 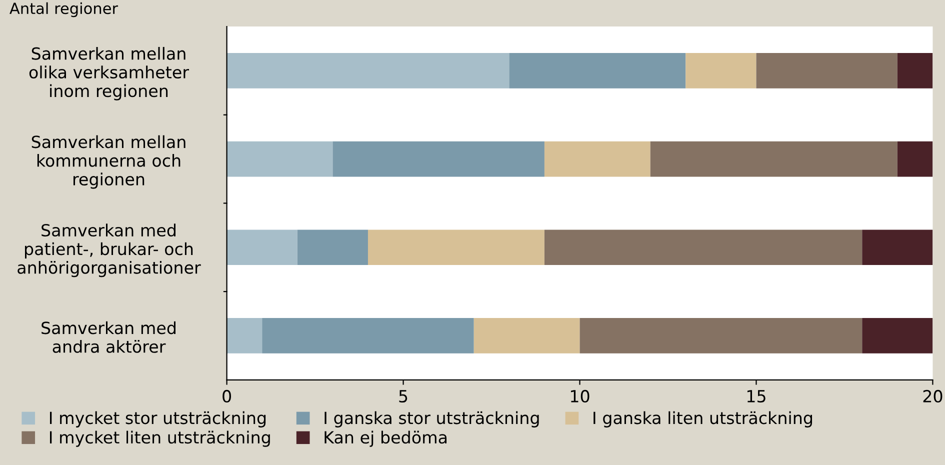 What do you see at coordinates (226, 396) in the screenshot?
I see `x-tick-label: 0` at bounding box center [226, 396].